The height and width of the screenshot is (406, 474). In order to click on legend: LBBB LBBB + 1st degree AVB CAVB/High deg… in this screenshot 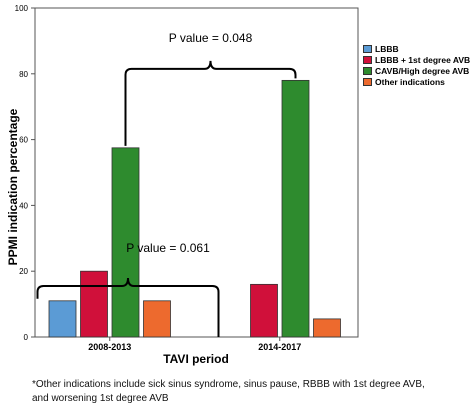, I will do `click(416, 65)`.